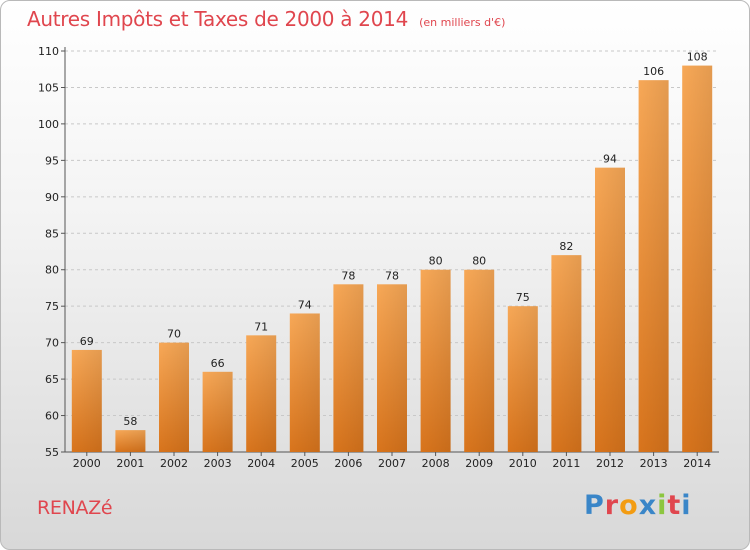  Describe the element at coordinates (130, 421) in the screenshot. I see `data-label: 58` at that location.